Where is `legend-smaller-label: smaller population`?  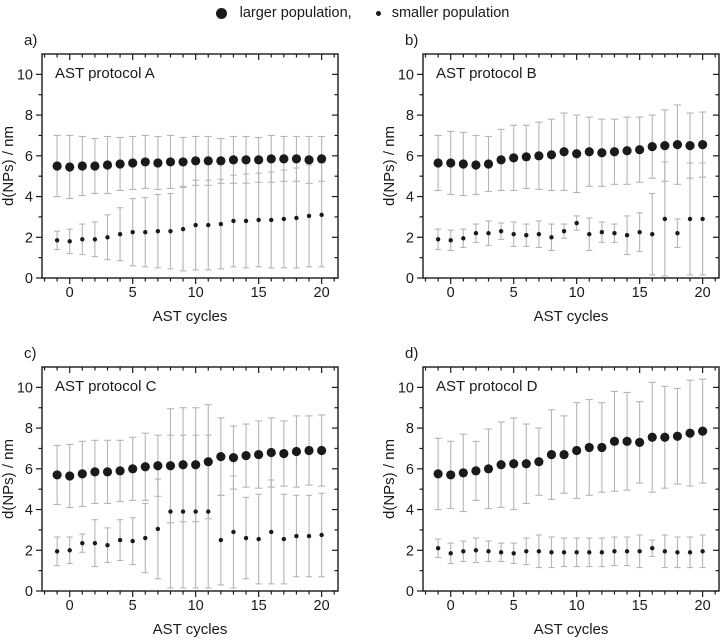
legend-smaller-label: smaller population is located at coordinates (450, 13).